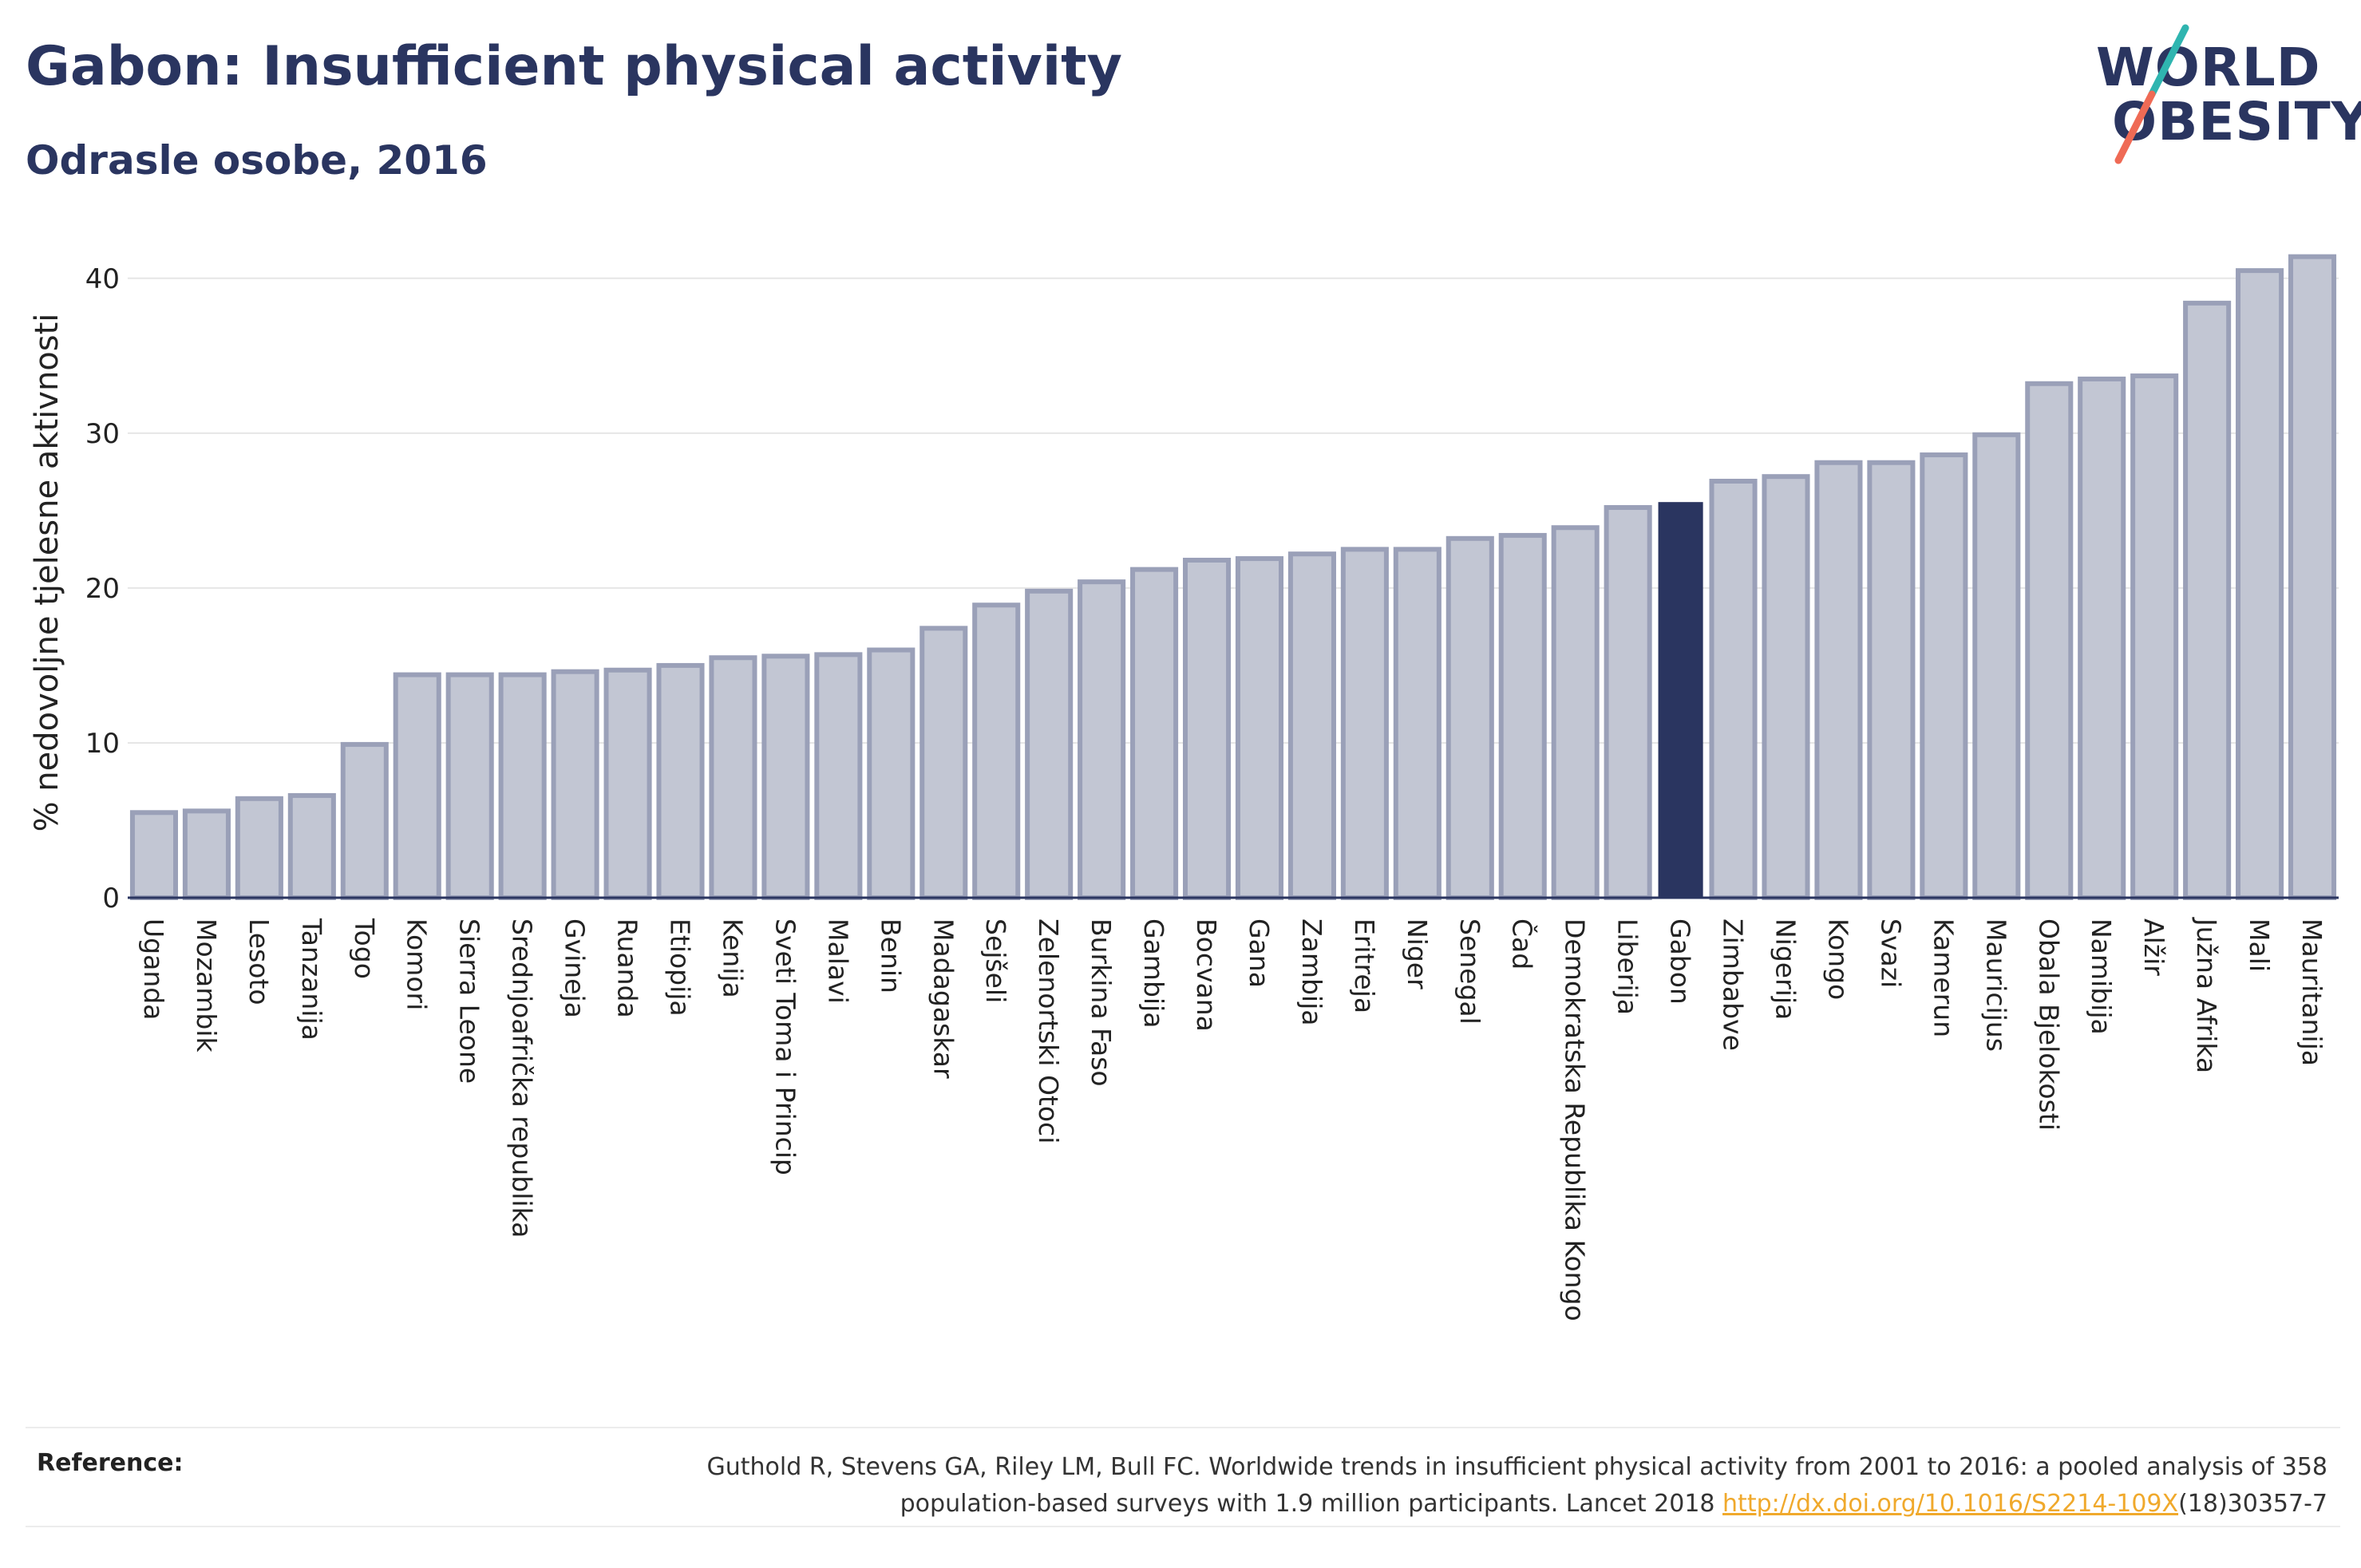  I want to click on x-tick-label: Južna Afrika, so click(2206, 995).